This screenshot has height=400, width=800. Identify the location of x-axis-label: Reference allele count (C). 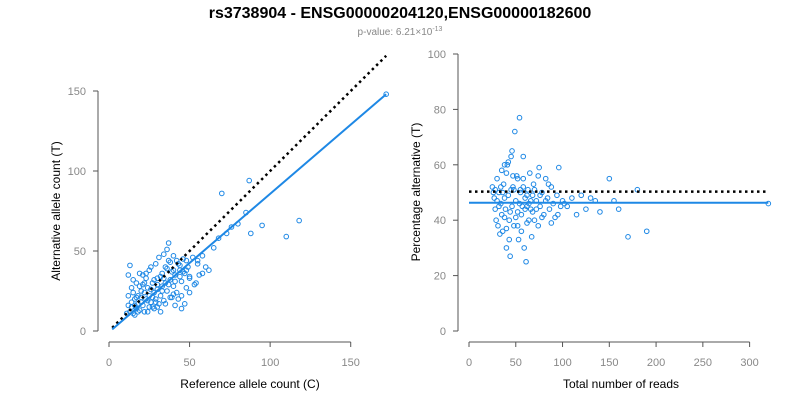
(249, 384).